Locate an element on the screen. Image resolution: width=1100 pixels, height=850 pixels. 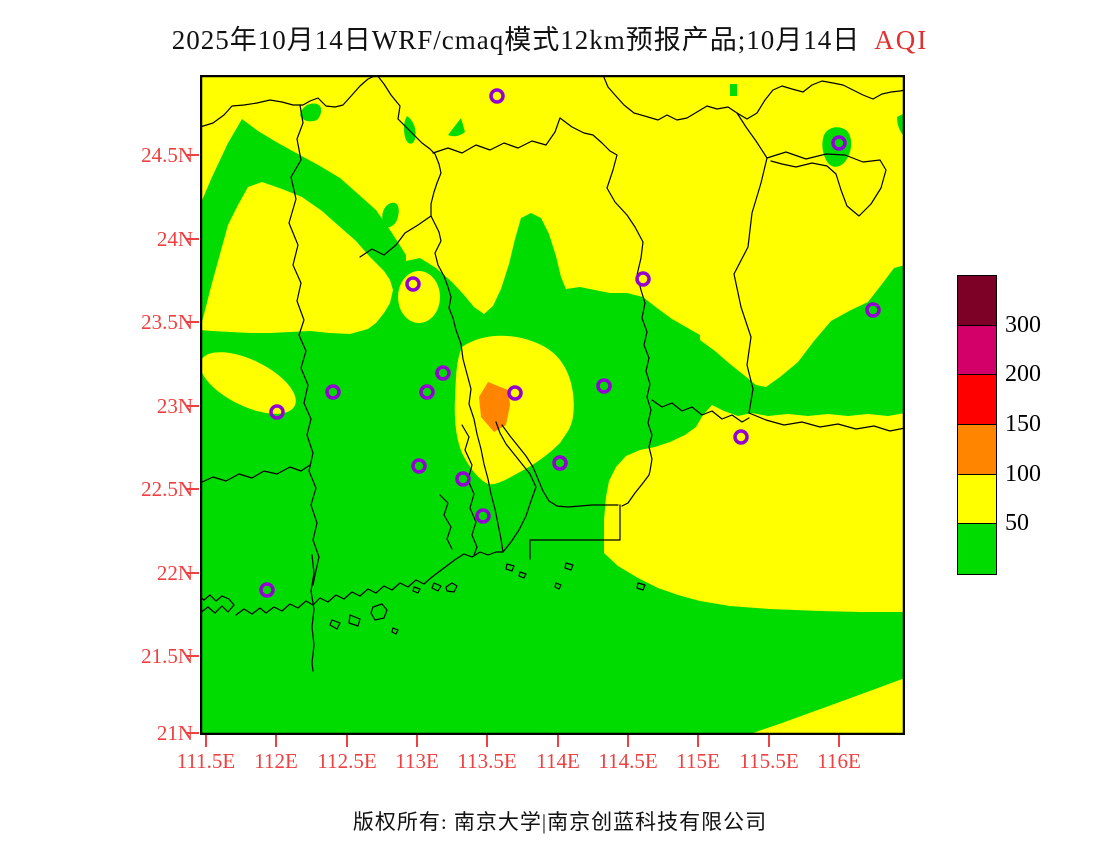
aqi-region-moderate-west-blob is located at coordinates (248, 383).